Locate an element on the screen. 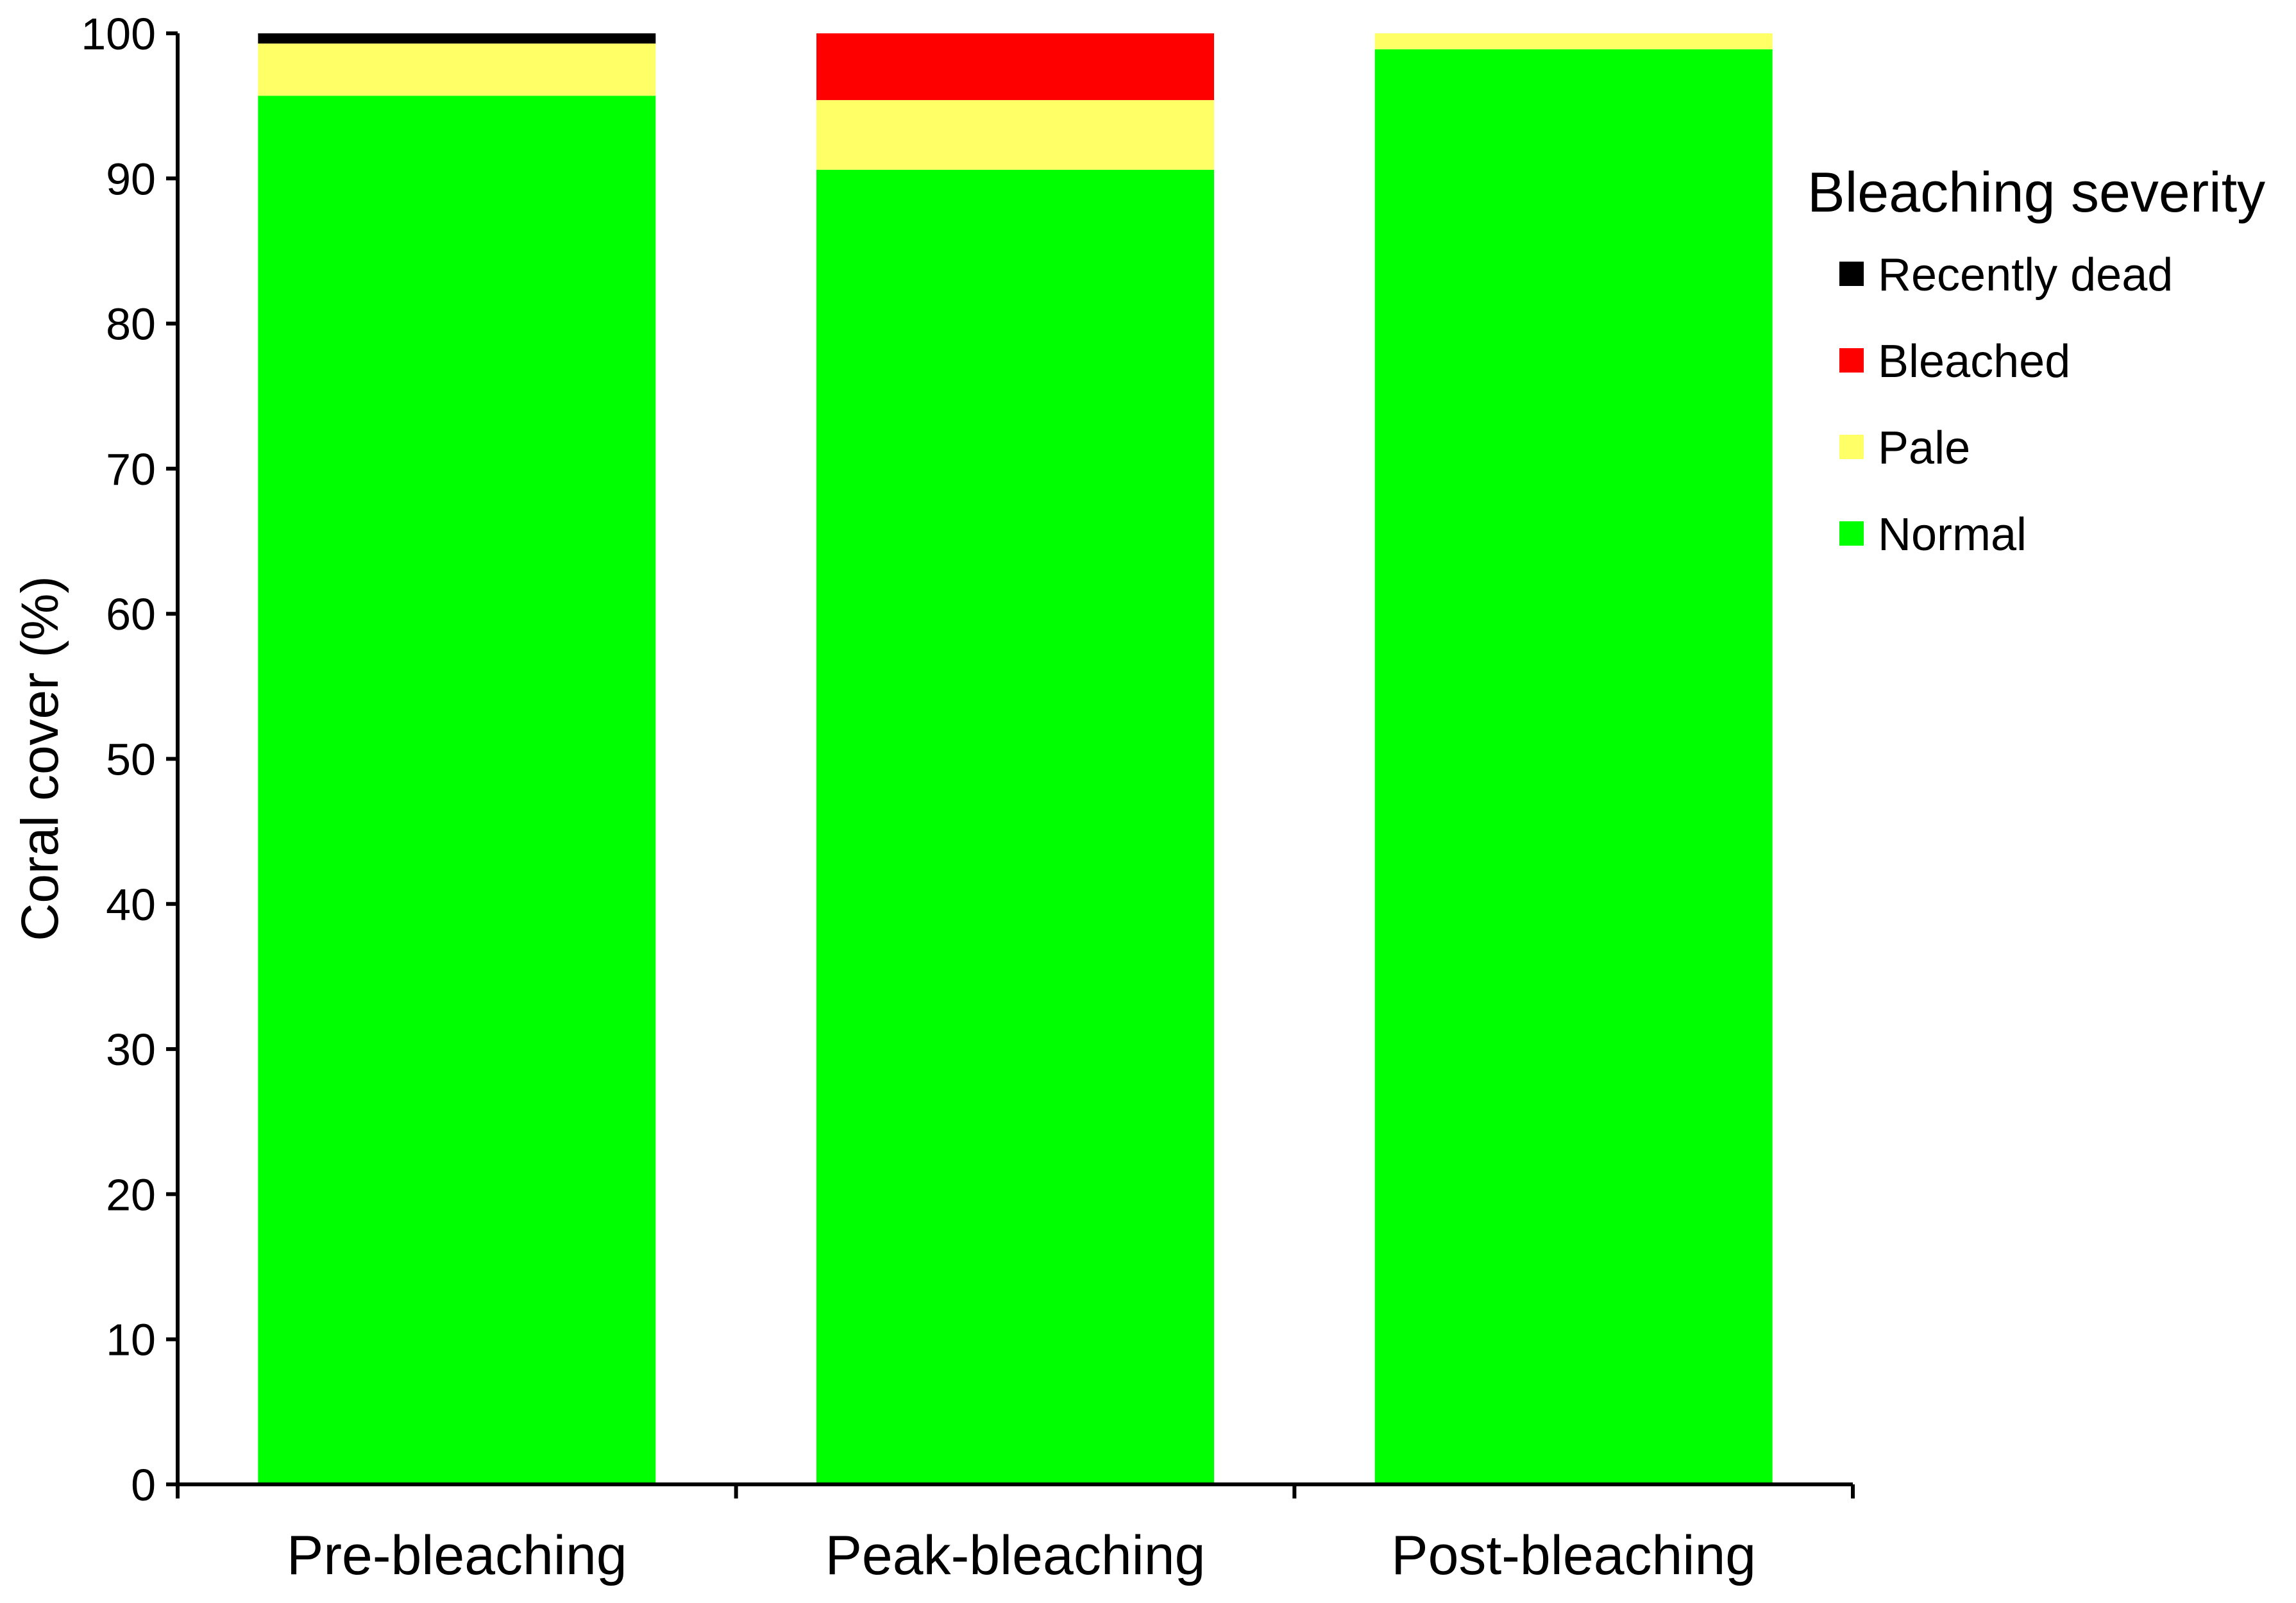  x-category-label: Post-bleaching is located at coordinates (1573, 1555).